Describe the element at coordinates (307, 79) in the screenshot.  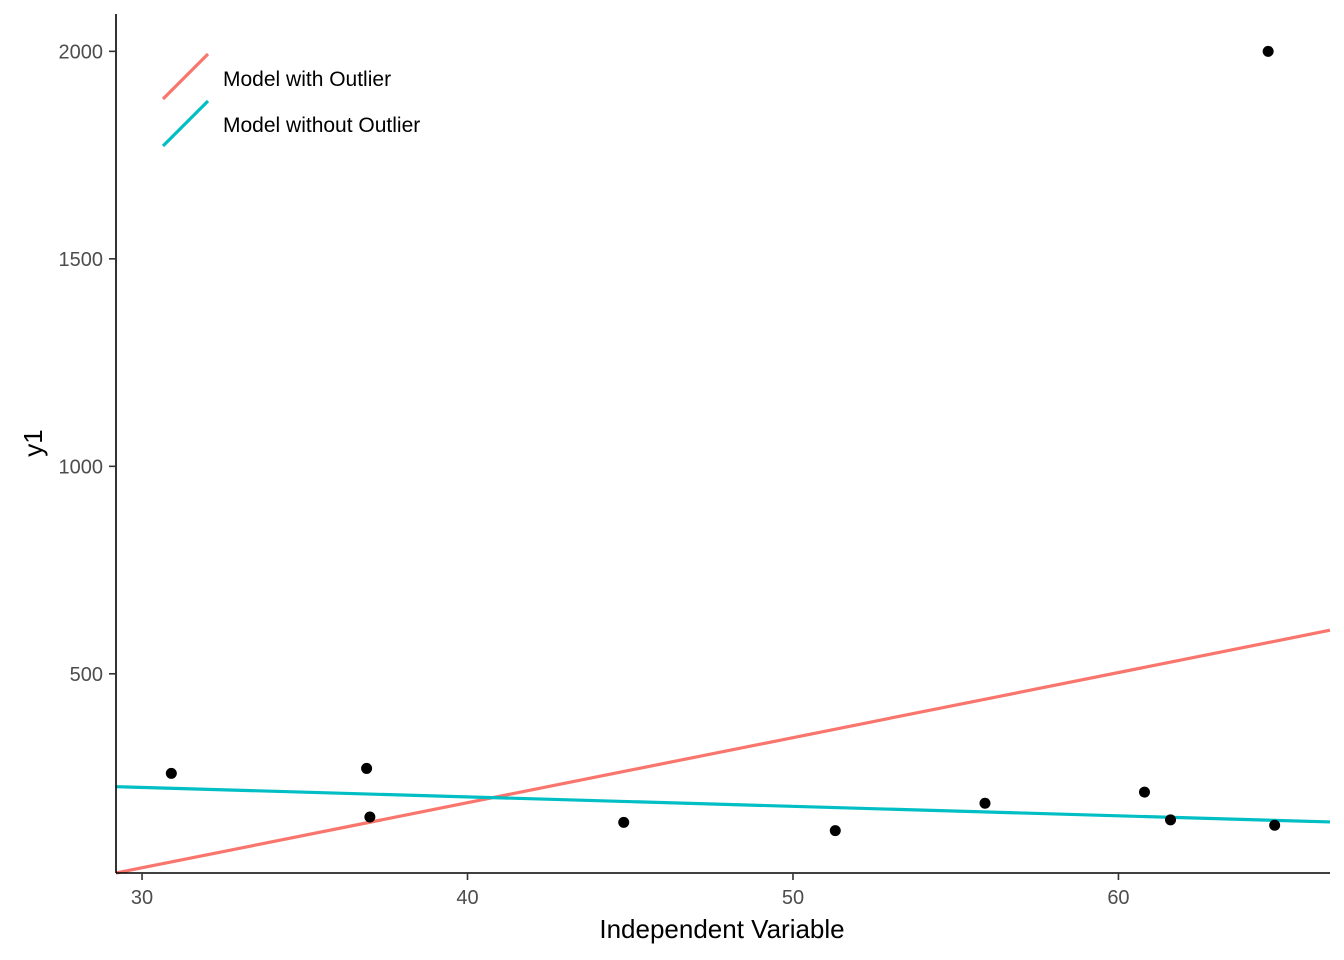
I see `legend-label-model-with-outlier: Model with Outlier` at that location.